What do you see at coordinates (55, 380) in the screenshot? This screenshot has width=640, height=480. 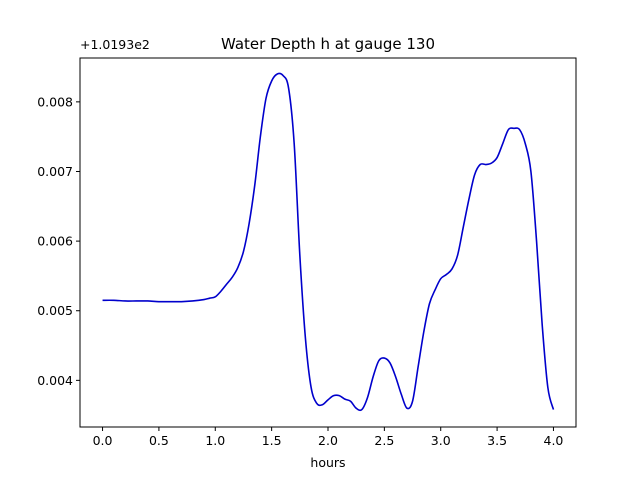 I see `y-tick-label: 0.004` at bounding box center [55, 380].